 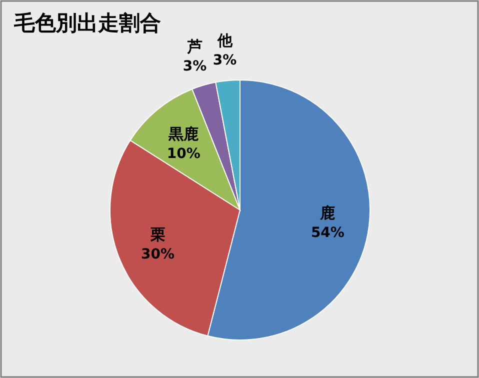 What do you see at coordinates (87, 23) in the screenshot?
I see `title: 毛色別出走割合` at bounding box center [87, 23].